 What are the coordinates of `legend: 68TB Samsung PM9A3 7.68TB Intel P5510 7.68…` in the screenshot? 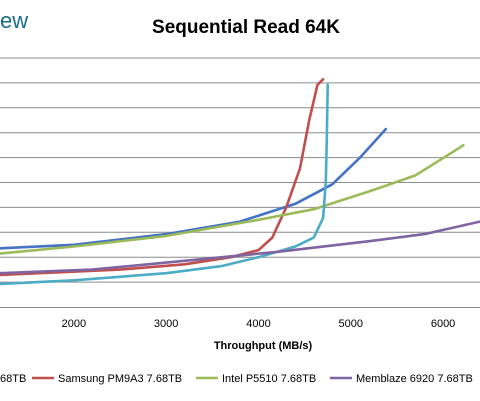 It's located at (236, 379).